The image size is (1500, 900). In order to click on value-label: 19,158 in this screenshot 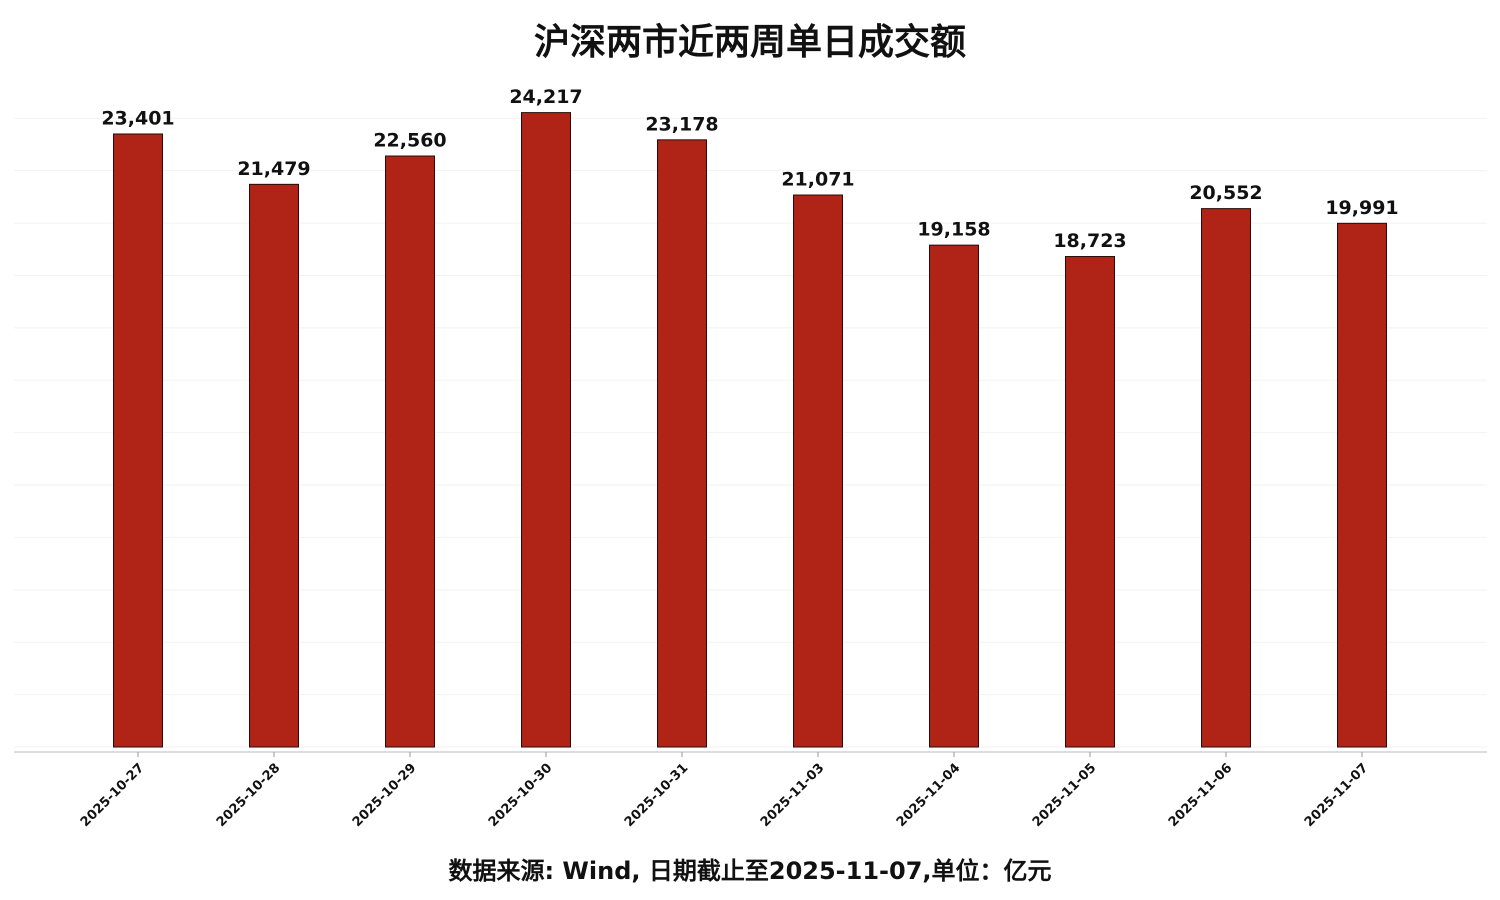, I will do `click(953, 230)`.